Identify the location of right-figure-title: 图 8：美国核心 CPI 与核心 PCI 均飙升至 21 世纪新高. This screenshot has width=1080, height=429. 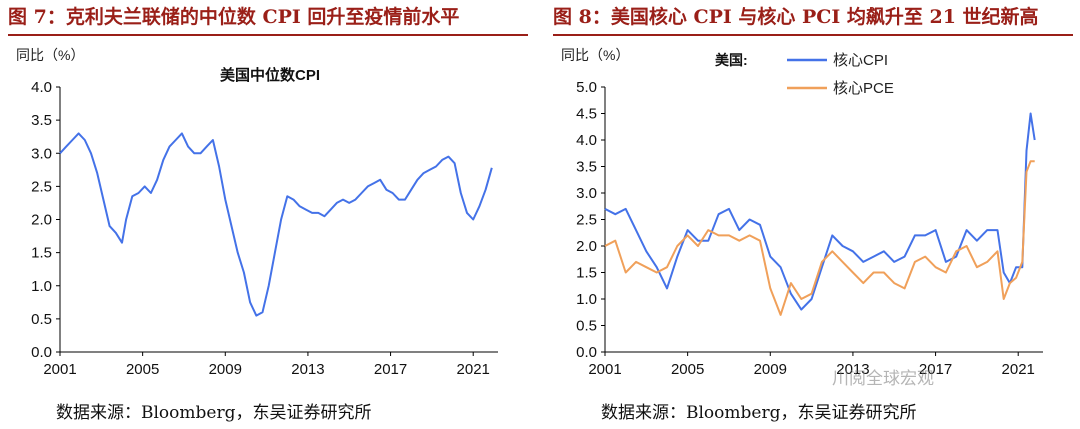
(796, 17).